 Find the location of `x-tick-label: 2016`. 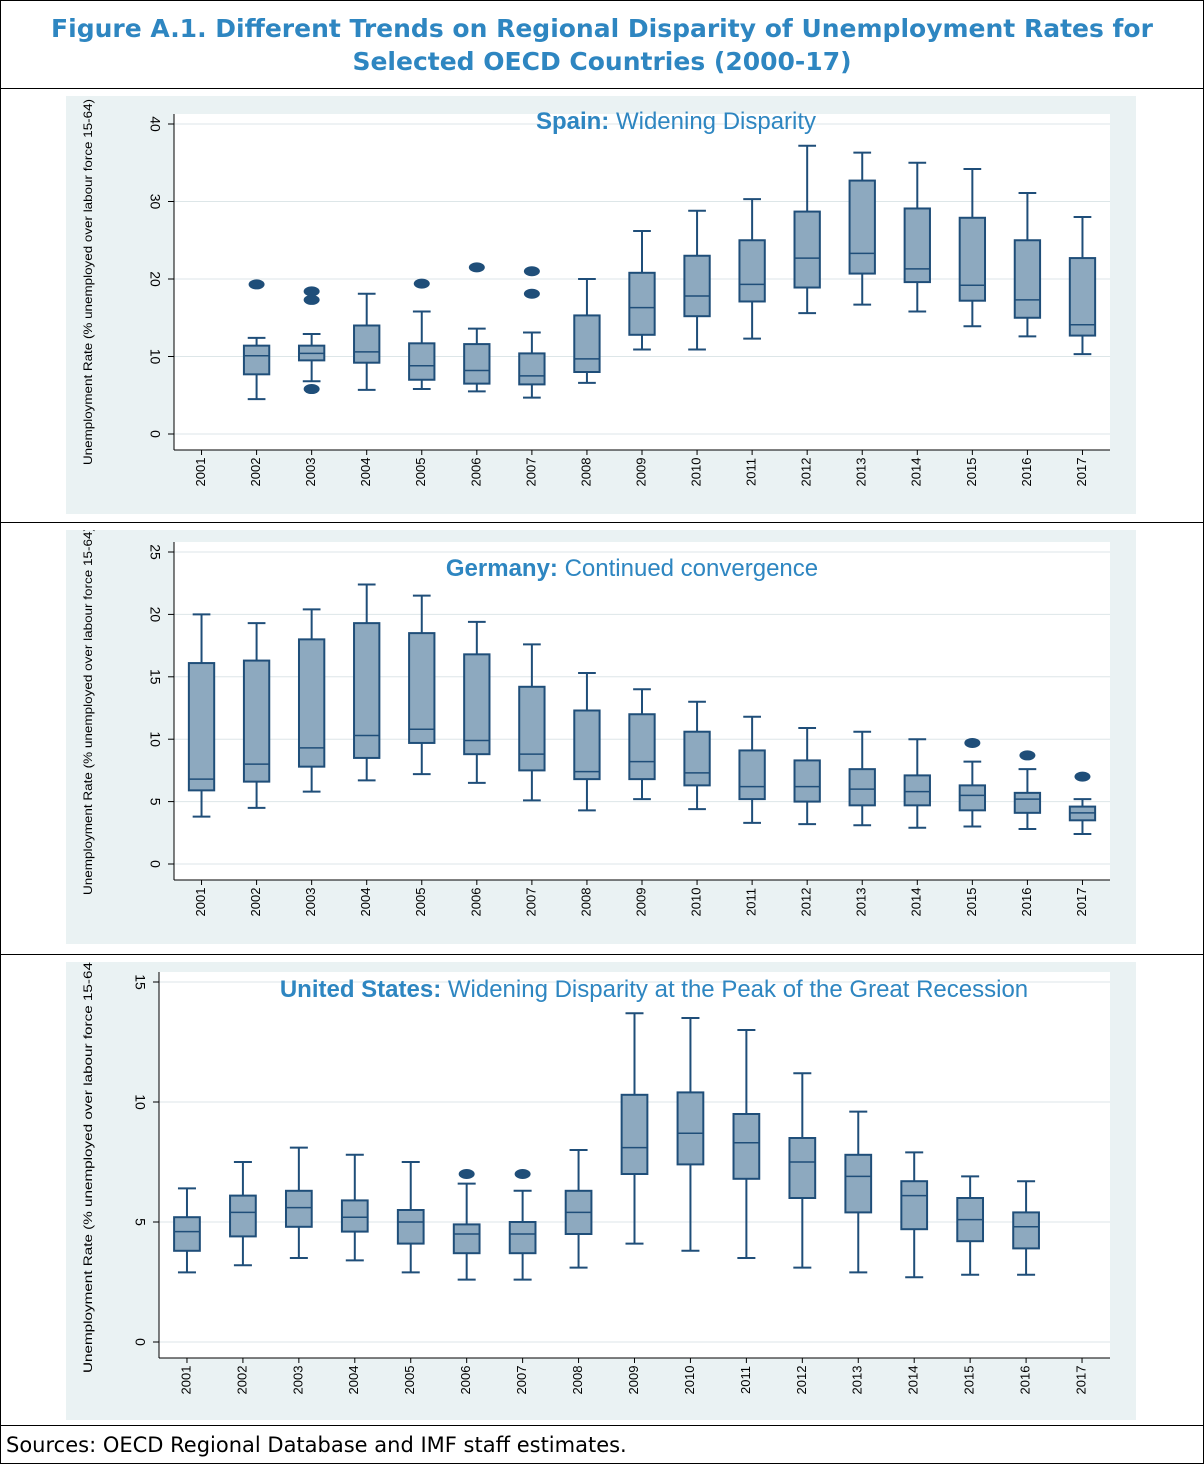

x-tick-label: 2016 is located at coordinates (1026, 472).